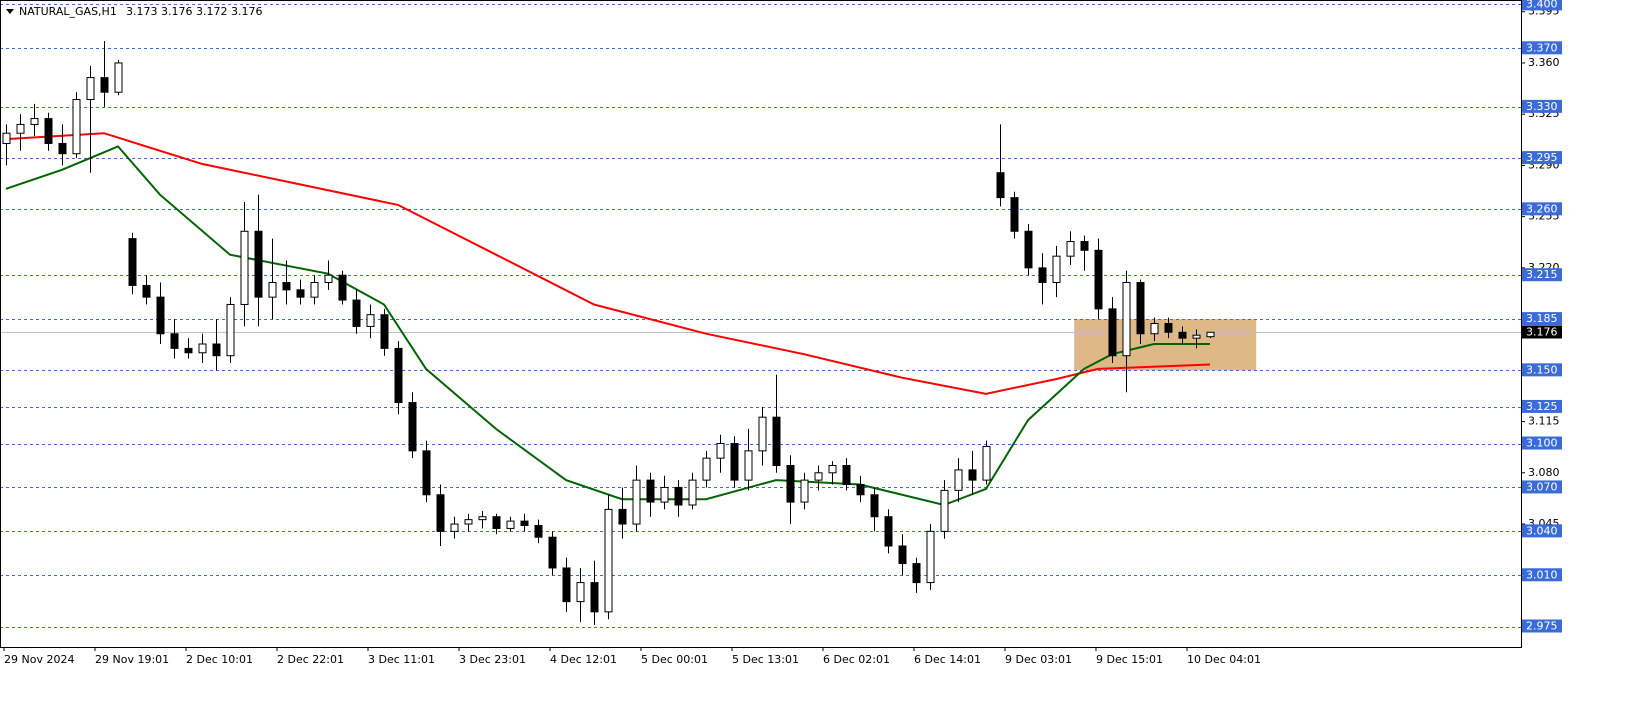 The height and width of the screenshot is (706, 1651). I want to click on level-label: 3.150, so click(1542, 369).